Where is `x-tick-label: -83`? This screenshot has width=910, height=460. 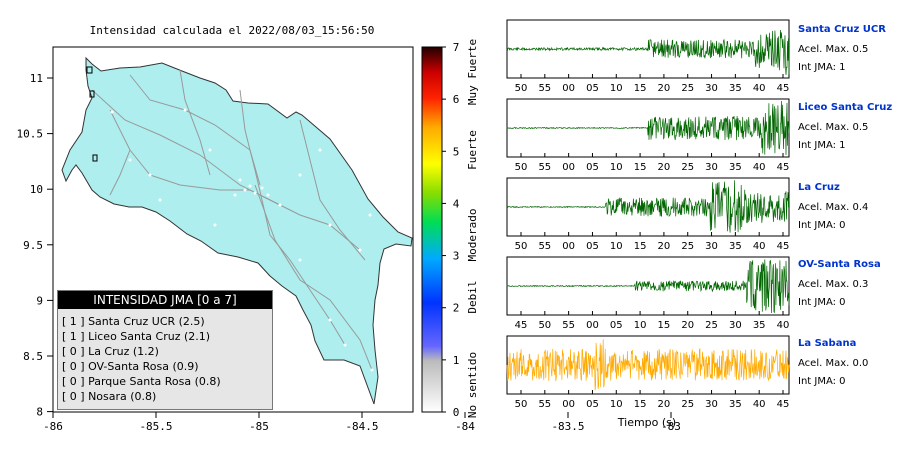
x-tick-label: -83 is located at coordinates (671, 426).